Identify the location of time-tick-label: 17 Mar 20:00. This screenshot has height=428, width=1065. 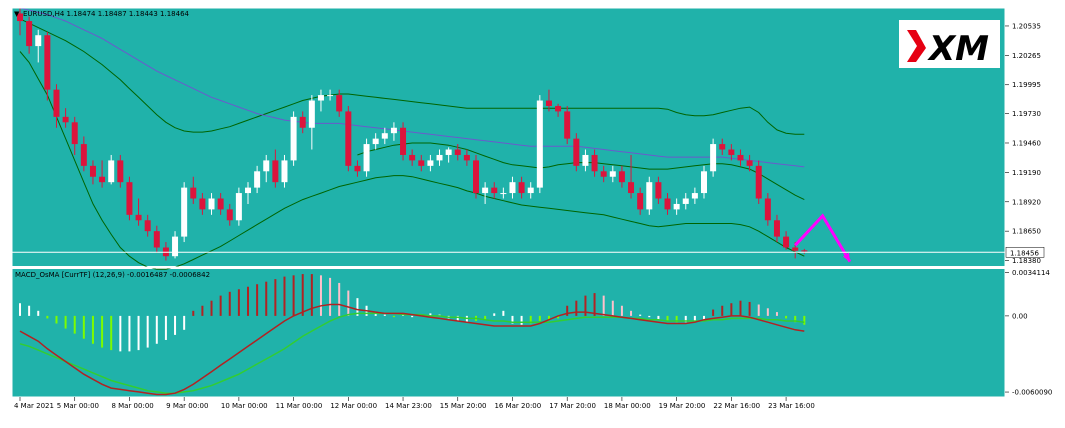
(572, 406).